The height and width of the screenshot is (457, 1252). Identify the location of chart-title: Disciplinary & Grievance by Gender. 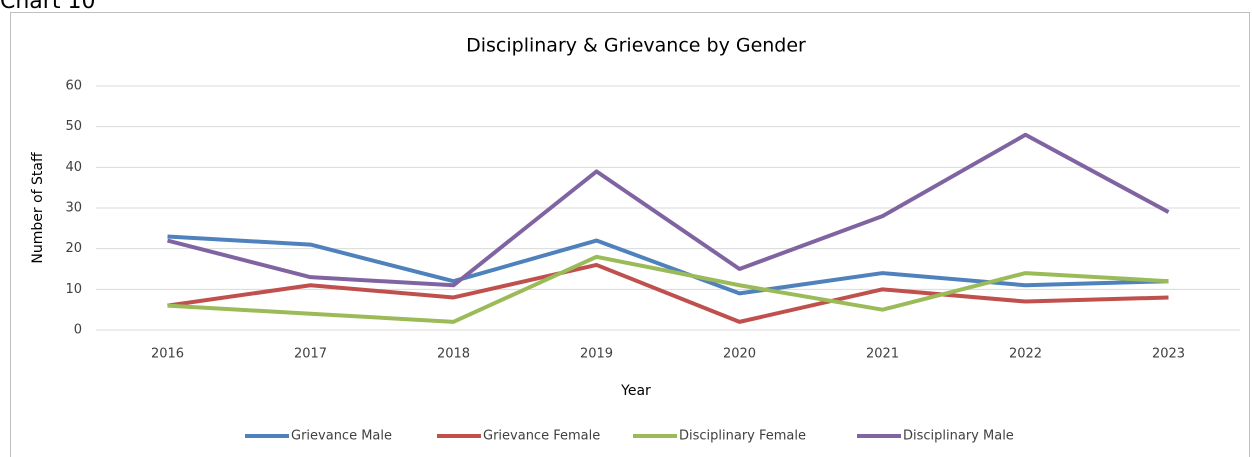
(636, 46).